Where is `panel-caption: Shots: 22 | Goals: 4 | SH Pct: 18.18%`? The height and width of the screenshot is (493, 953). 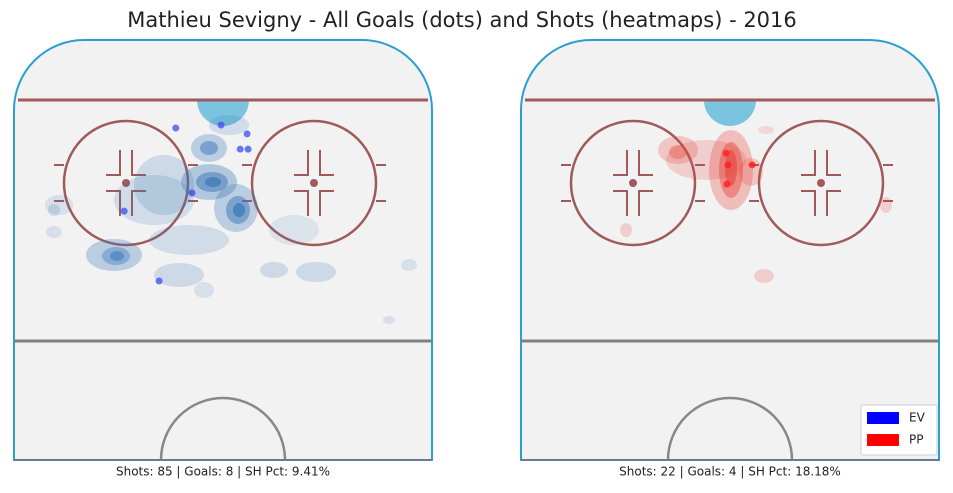
panel-caption: Shots: 22 | Goals: 4 | SH Pct: 18.18% is located at coordinates (730, 472).